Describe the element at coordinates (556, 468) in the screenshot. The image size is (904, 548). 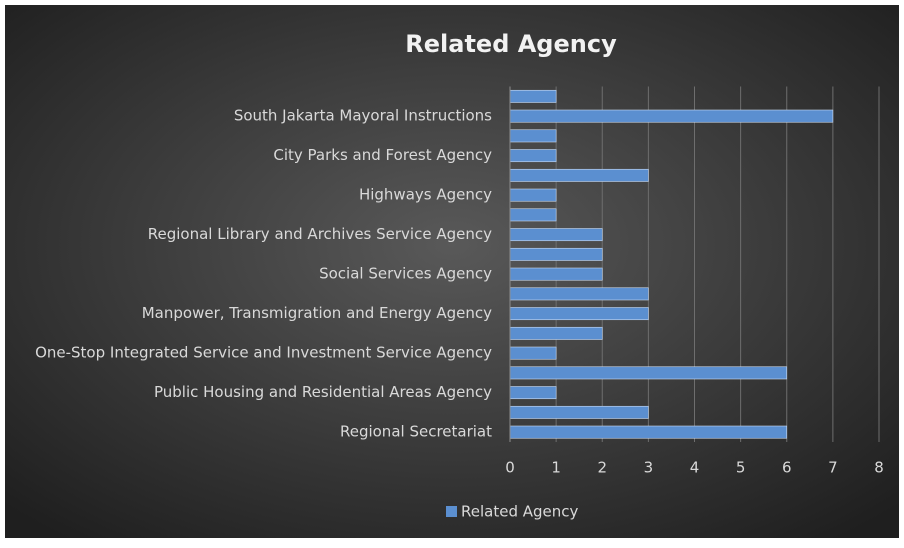
I see `x-tick-label: 1` at that location.